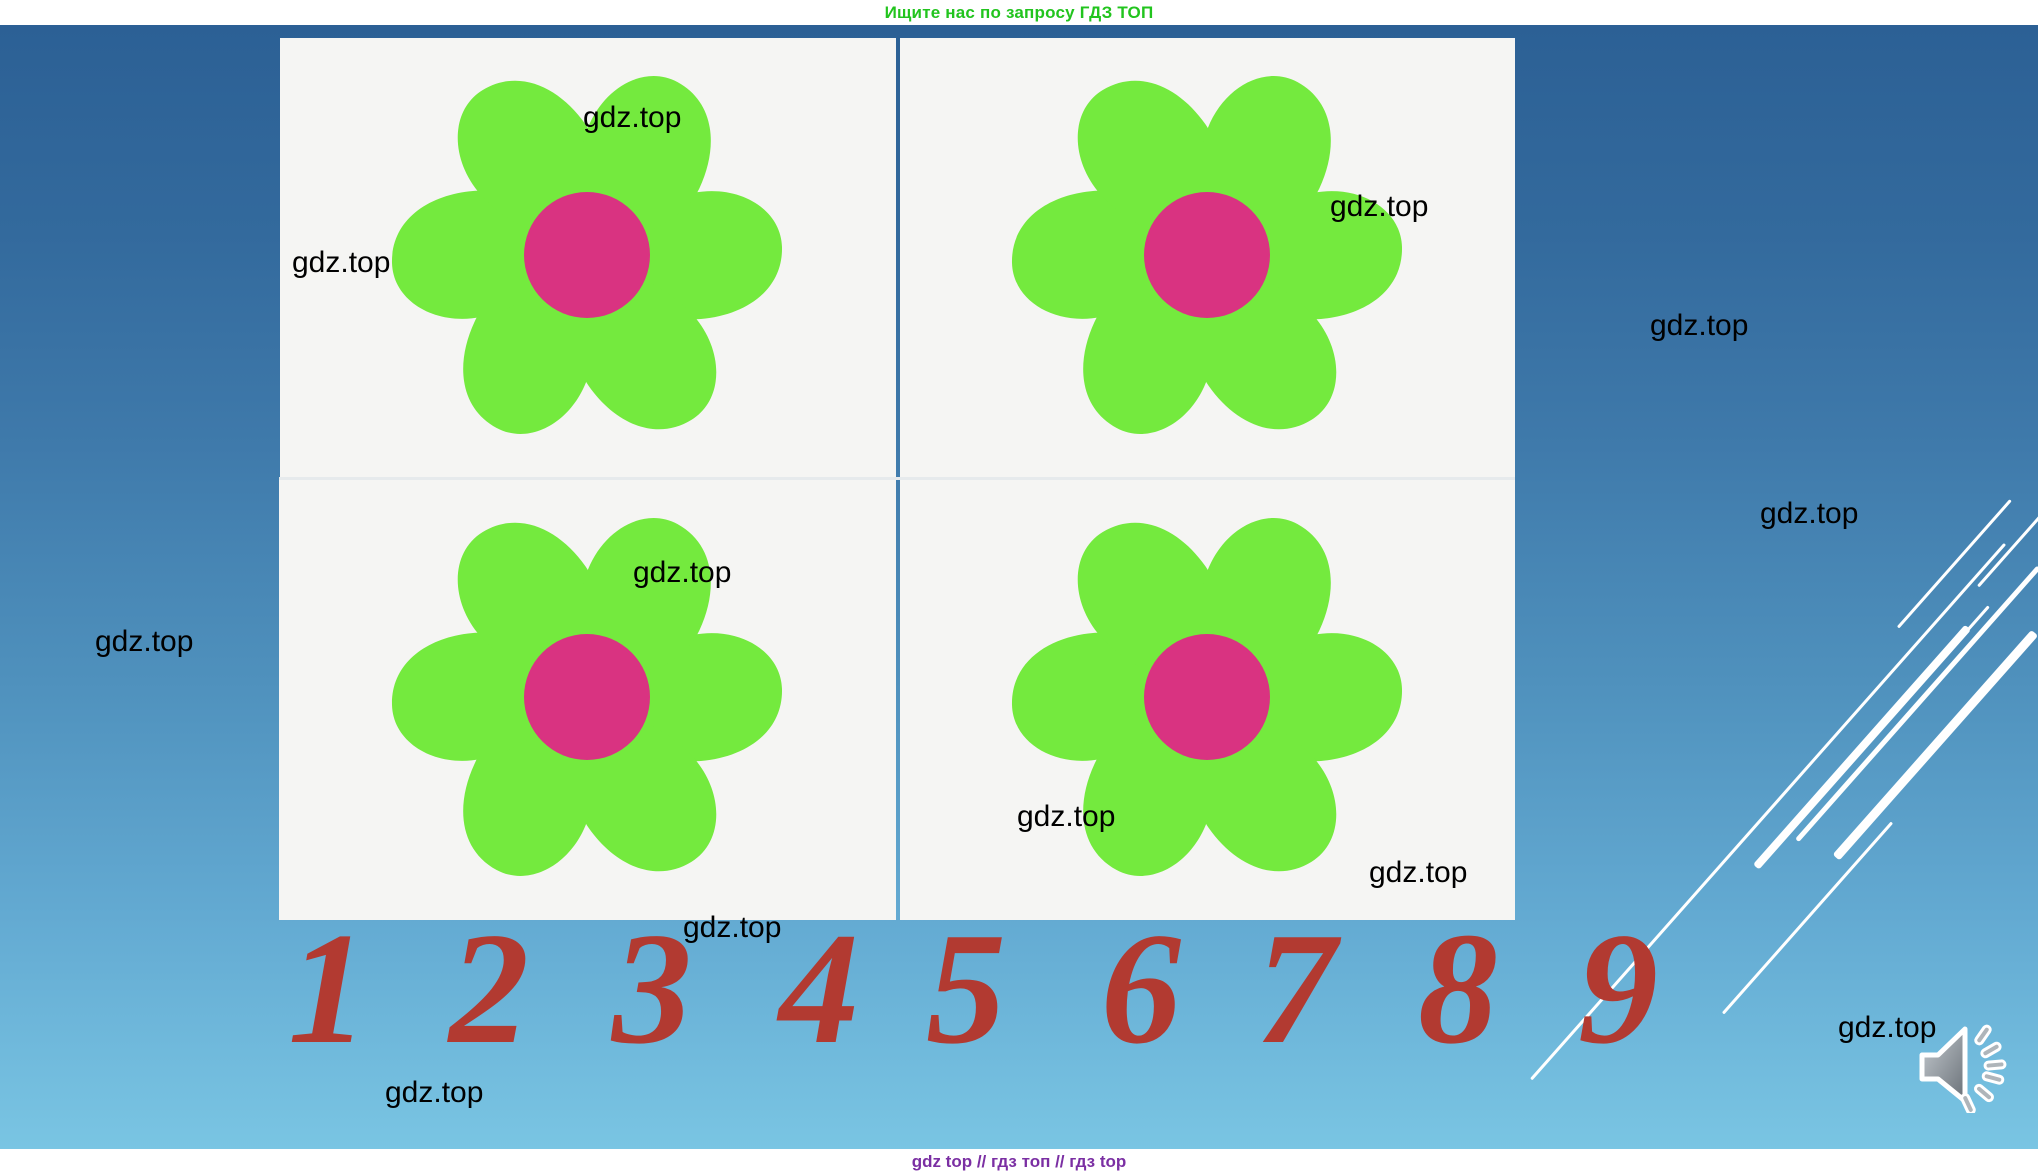 This screenshot has width=2038, height=1175. I want to click on red-number-8: 8, so click(1458, 988).